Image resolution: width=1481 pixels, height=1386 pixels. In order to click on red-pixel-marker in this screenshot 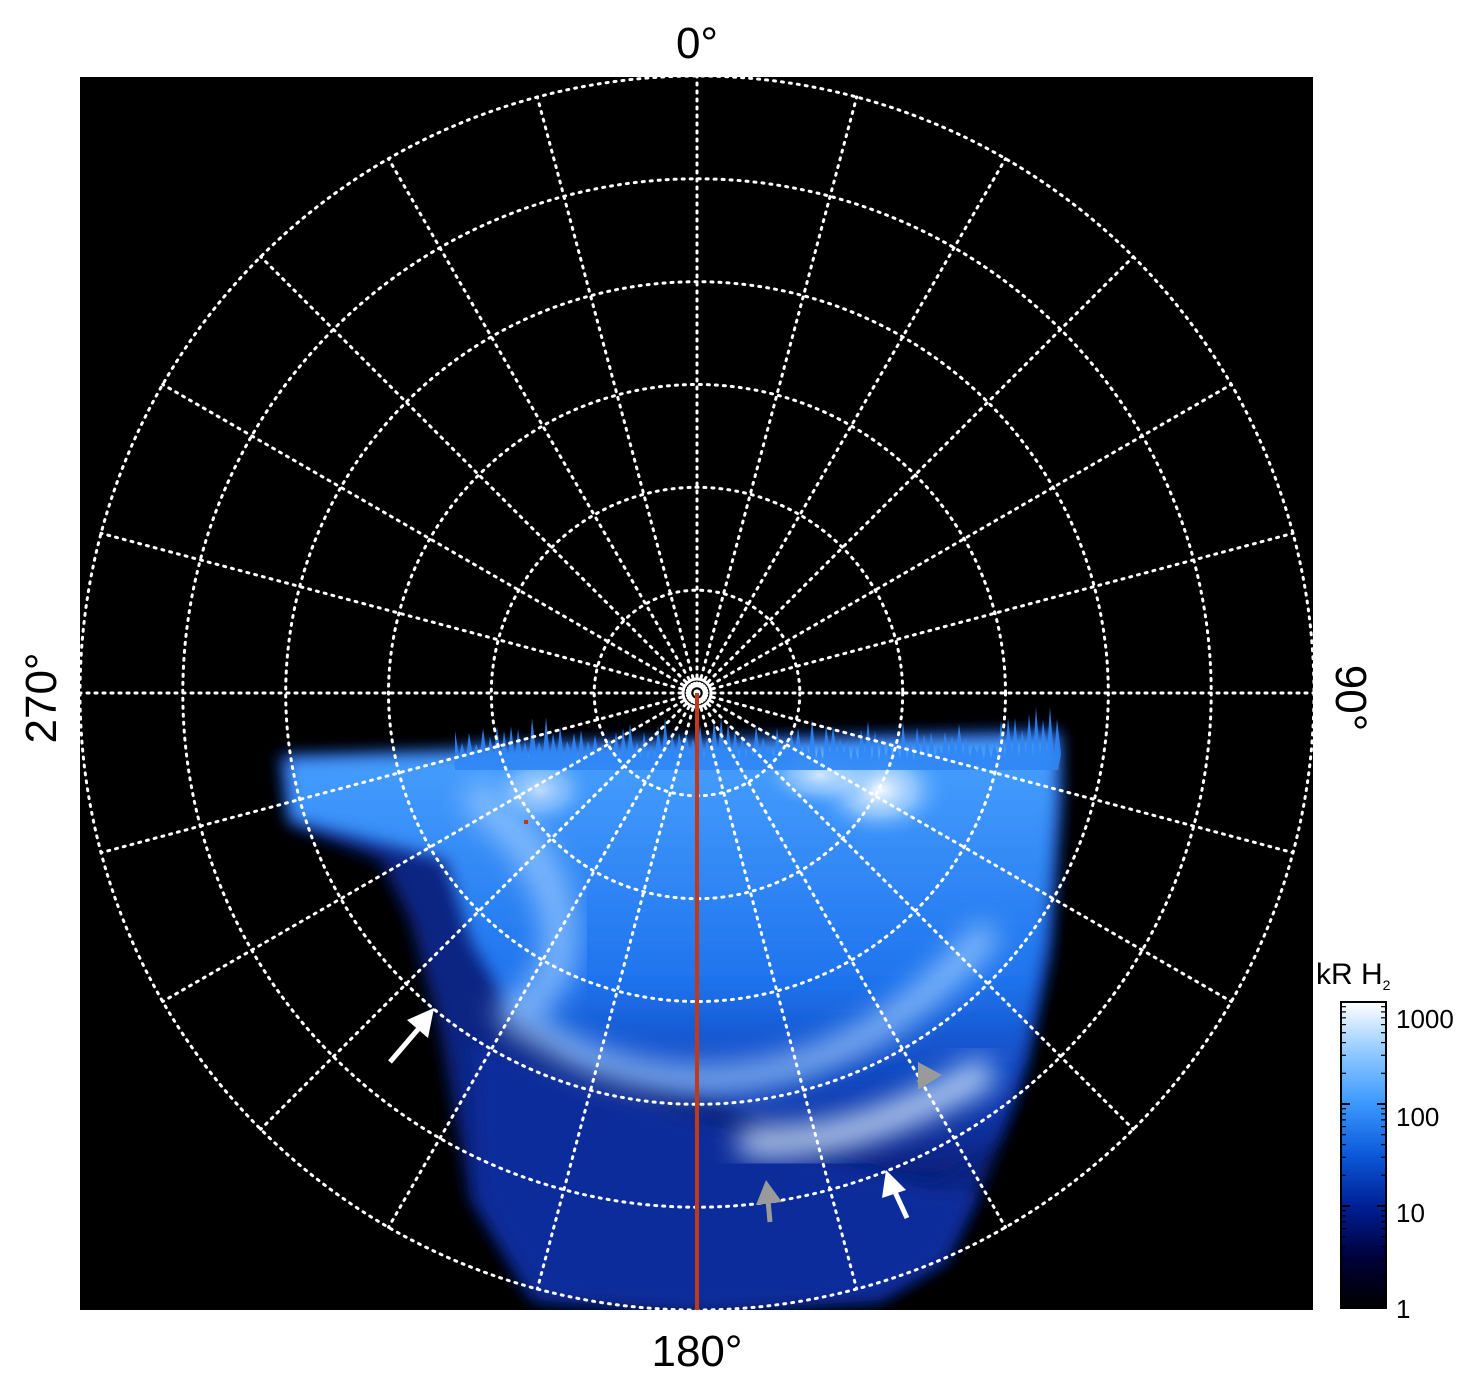, I will do `click(526, 822)`.